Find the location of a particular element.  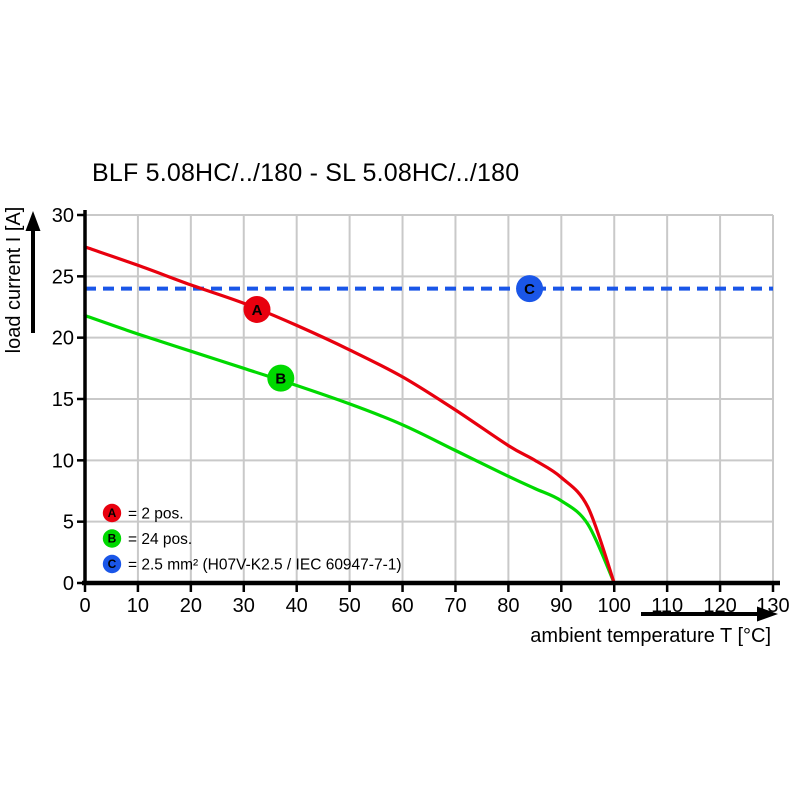

x-tick-label: 50 is located at coordinates (349, 606).